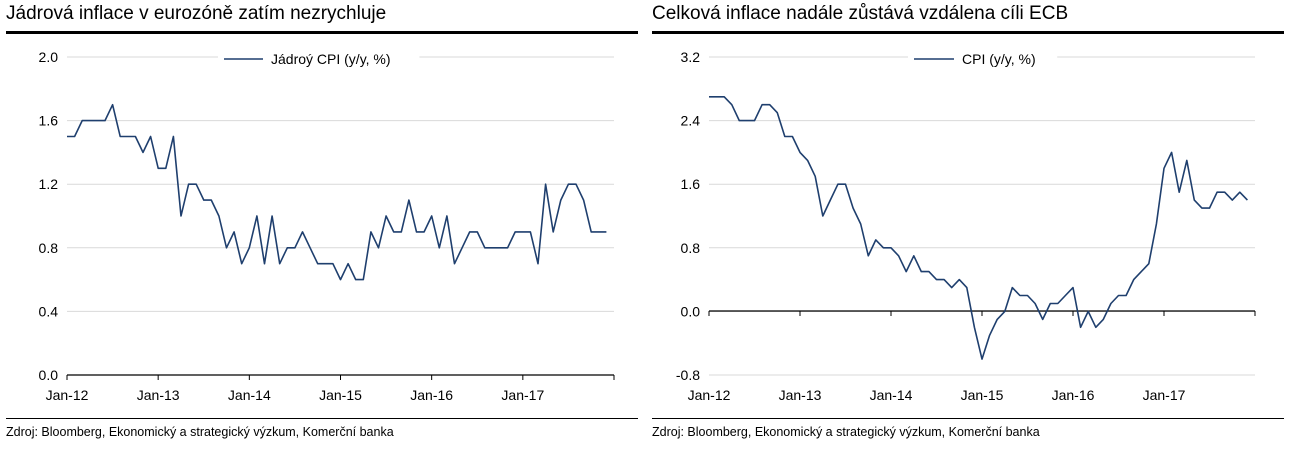 The height and width of the screenshot is (451, 1294). I want to click on y-tick-label: 1.2, so click(49, 184).